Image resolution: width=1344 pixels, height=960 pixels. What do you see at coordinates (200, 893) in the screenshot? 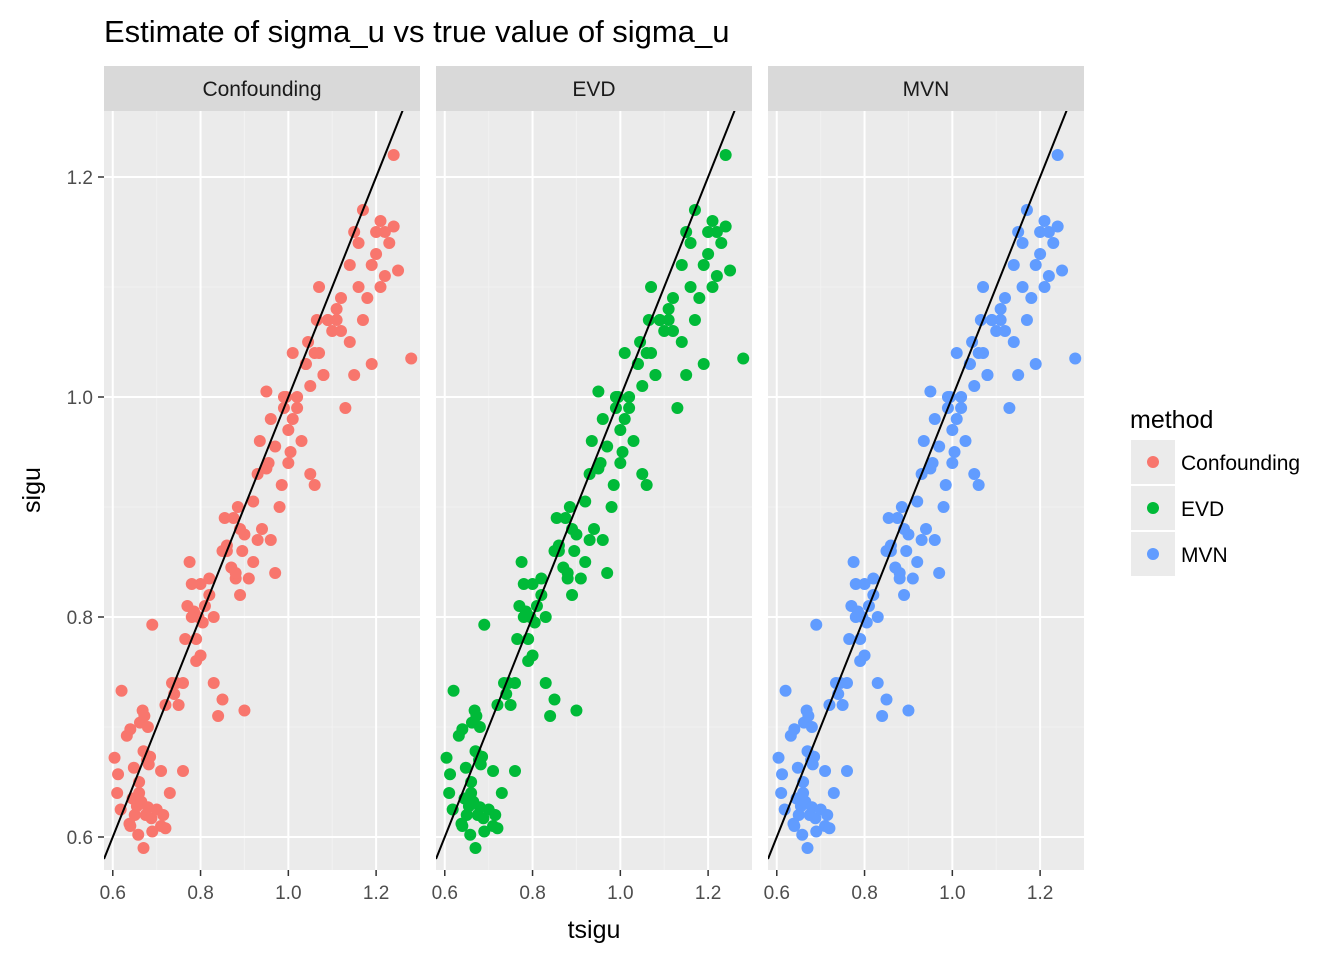
I see `x-tick-label: 0.8` at bounding box center [200, 893].